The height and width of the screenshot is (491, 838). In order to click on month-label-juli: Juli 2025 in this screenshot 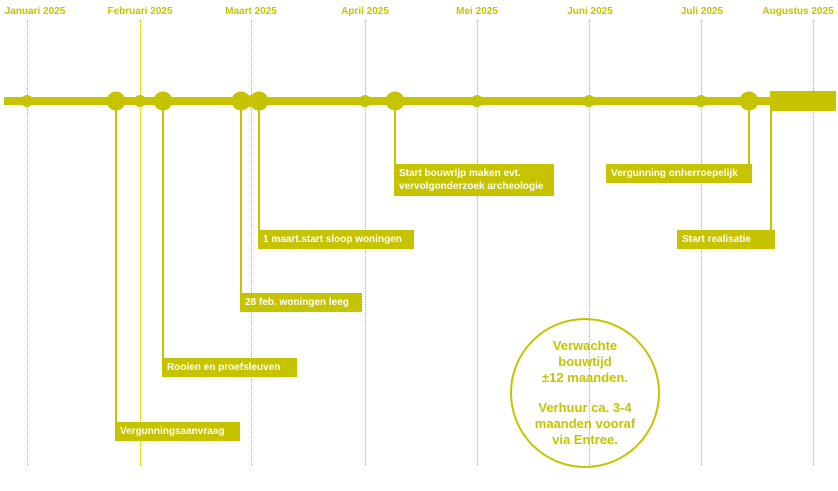, I will do `click(702, 11)`.